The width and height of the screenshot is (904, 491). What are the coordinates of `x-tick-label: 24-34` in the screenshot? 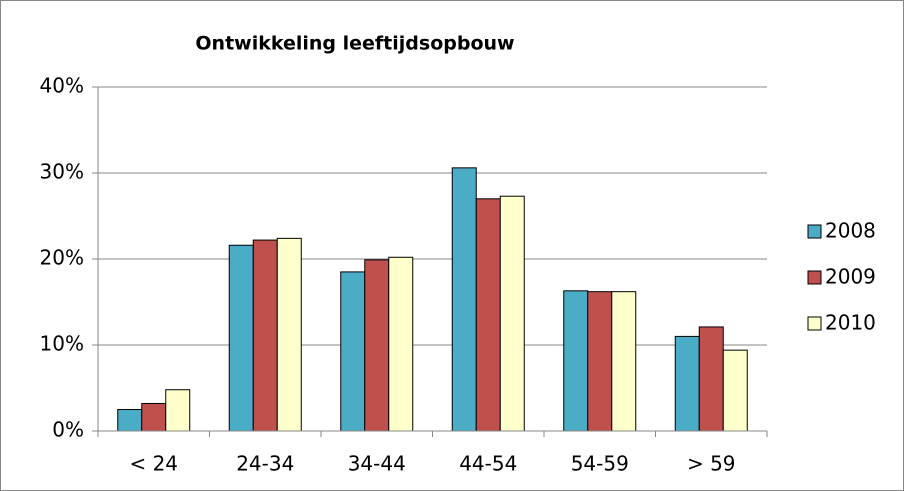 It's located at (265, 464).